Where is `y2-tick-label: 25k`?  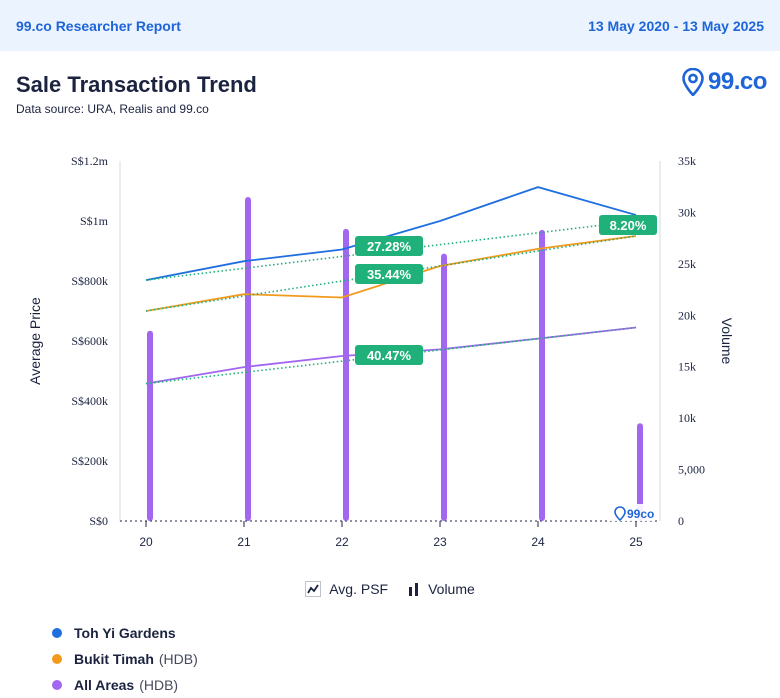
y2-tick-label: 25k is located at coordinates (687, 264).